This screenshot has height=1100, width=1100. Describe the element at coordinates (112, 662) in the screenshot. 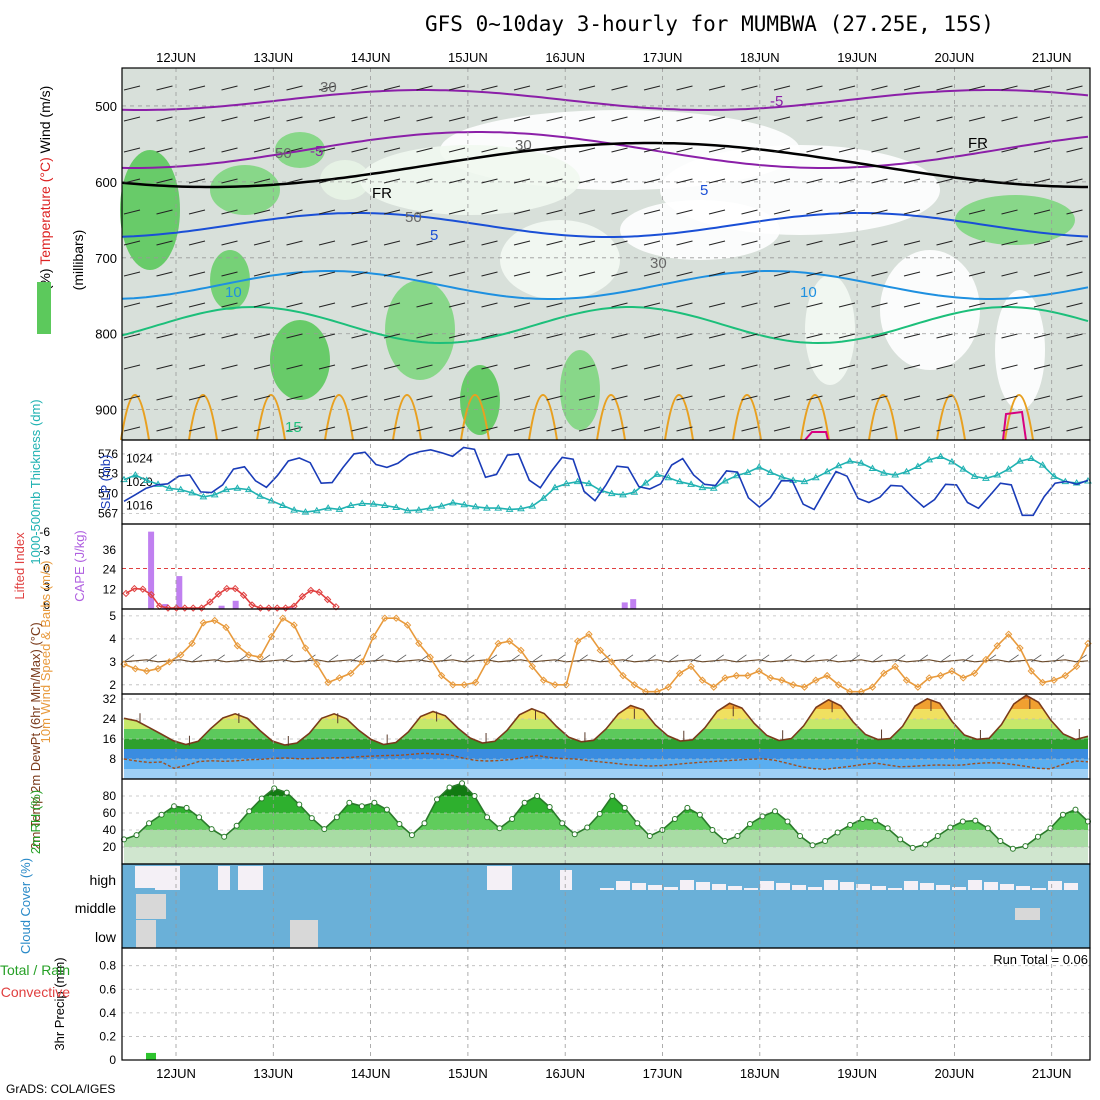

I see `wind-tick-3: 3` at that location.